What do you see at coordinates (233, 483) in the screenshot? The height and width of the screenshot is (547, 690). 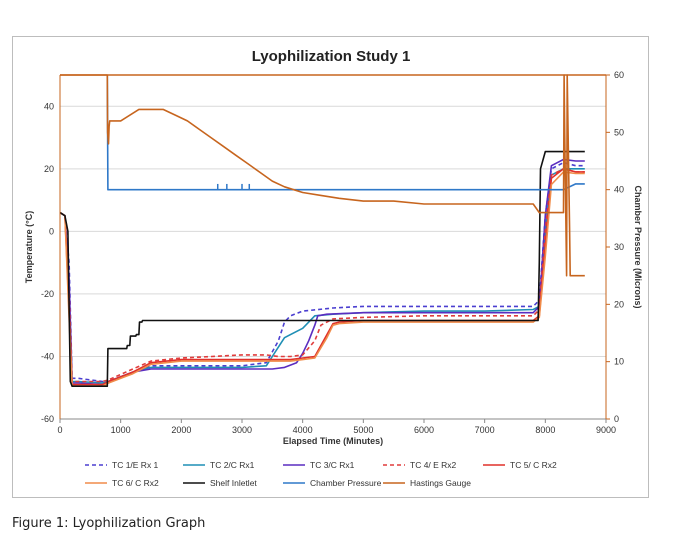 I see `legend-label: Shelf Inletlet` at bounding box center [233, 483].